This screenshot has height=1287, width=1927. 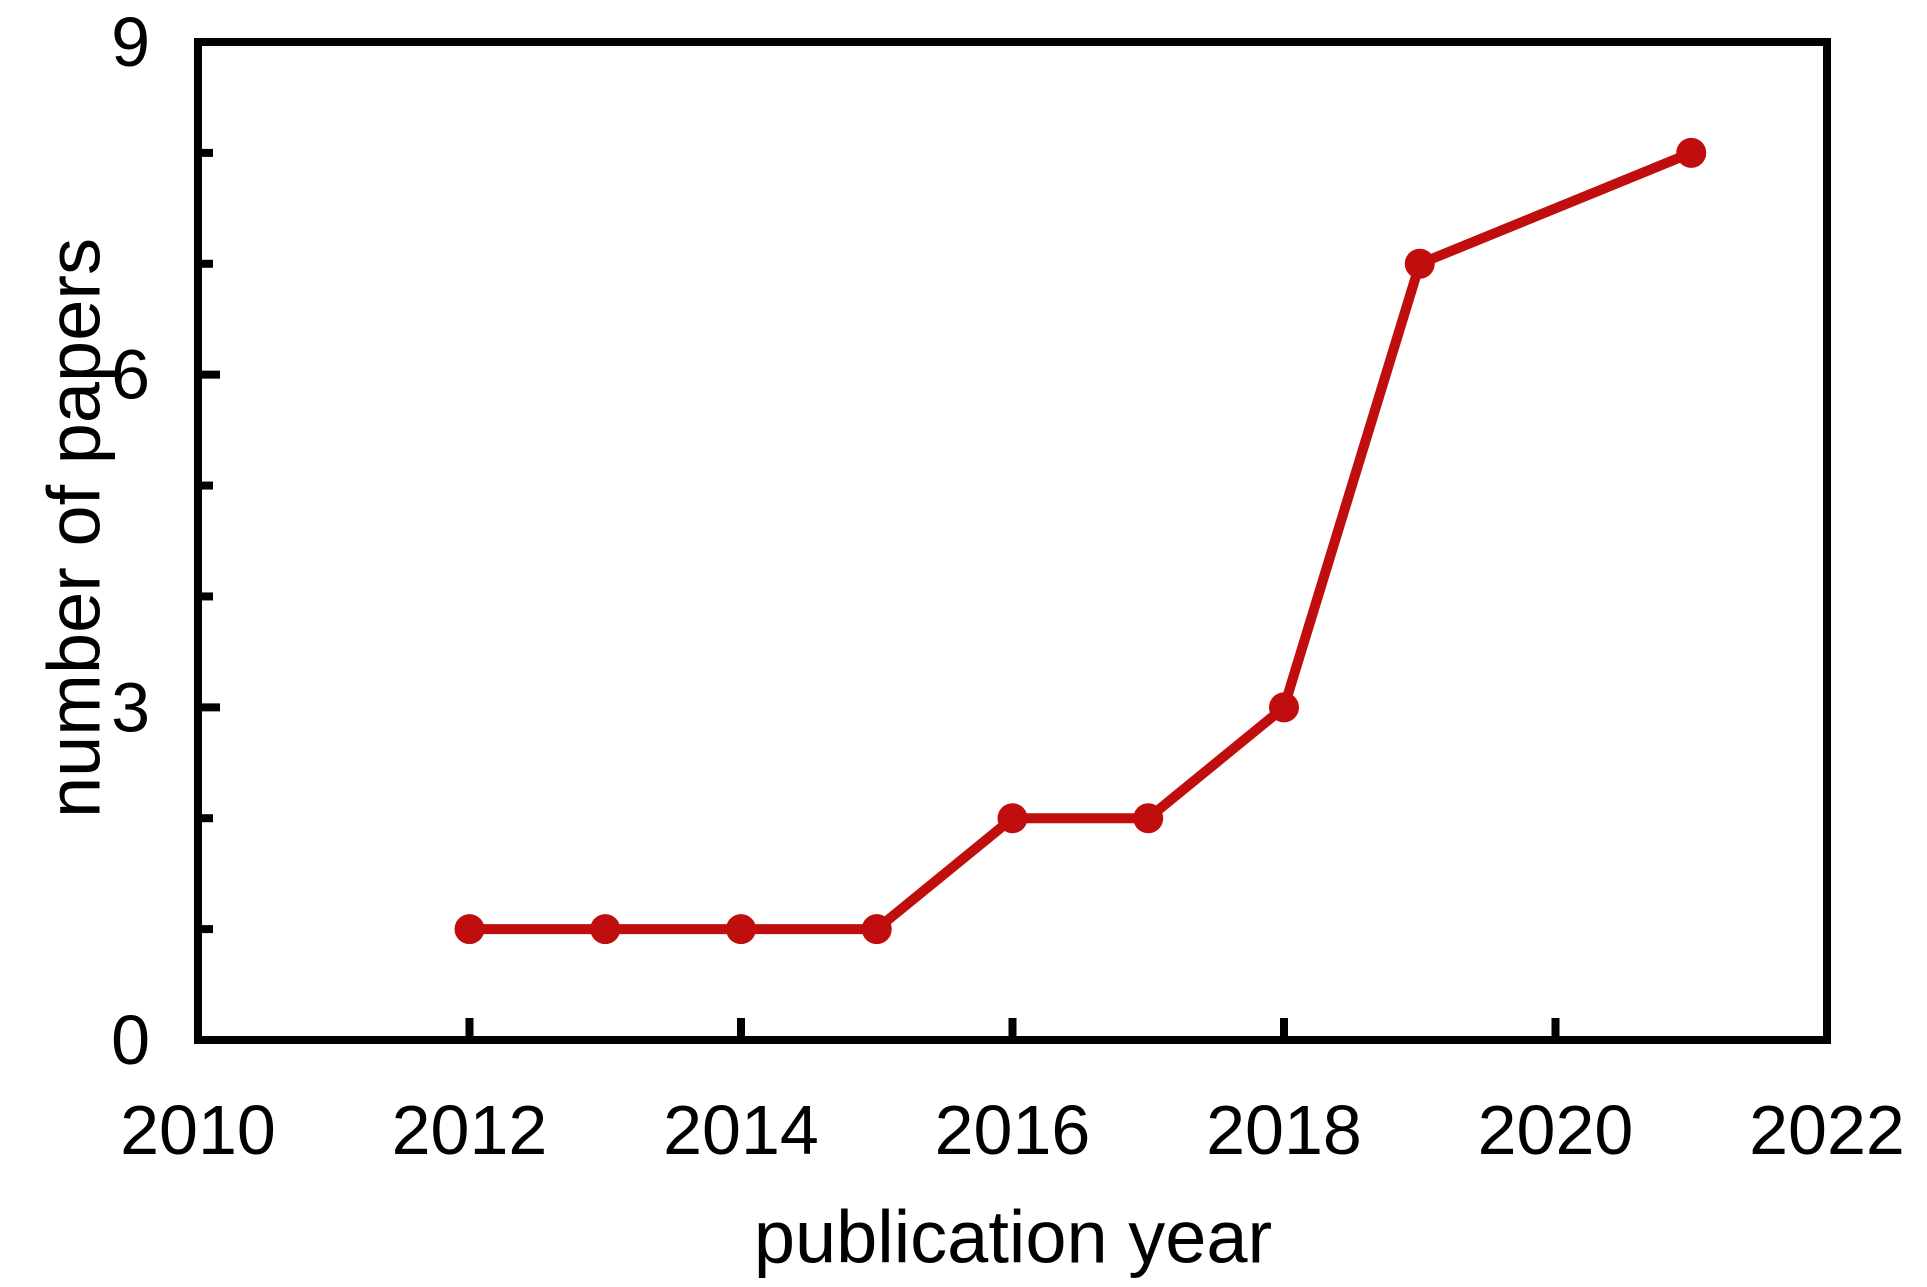 I want to click on data-point-2014, so click(x=741, y=929).